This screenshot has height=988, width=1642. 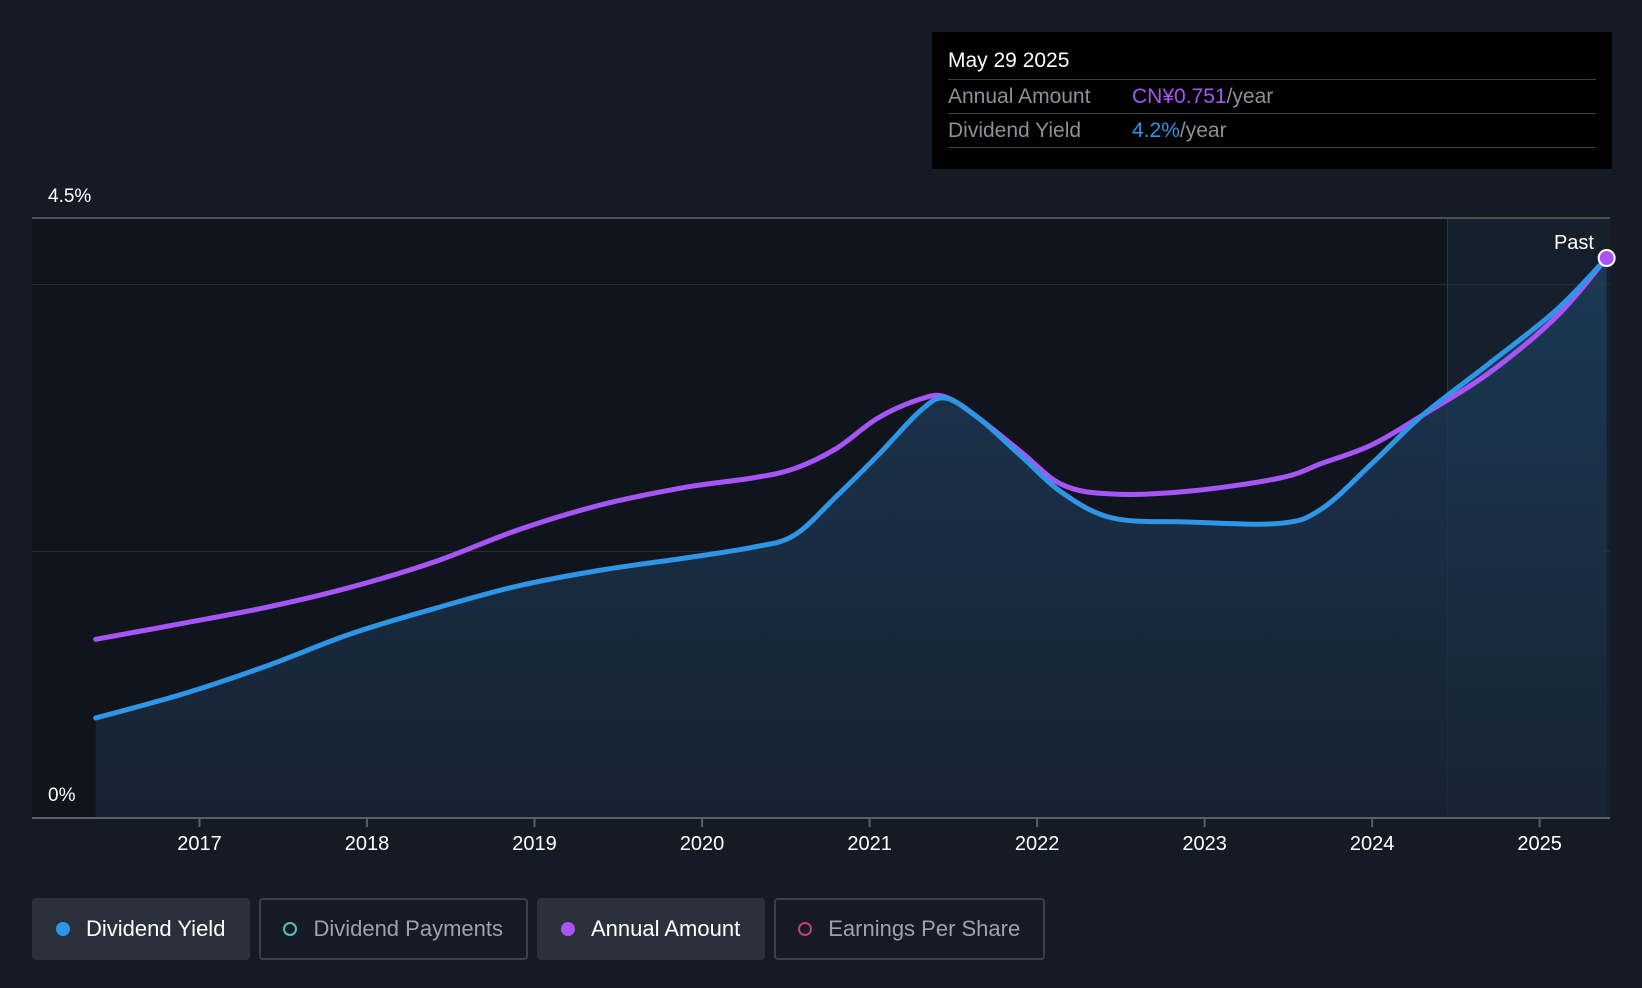 What do you see at coordinates (156, 928) in the screenshot?
I see `legend-label: Dividend Yield` at bounding box center [156, 928].